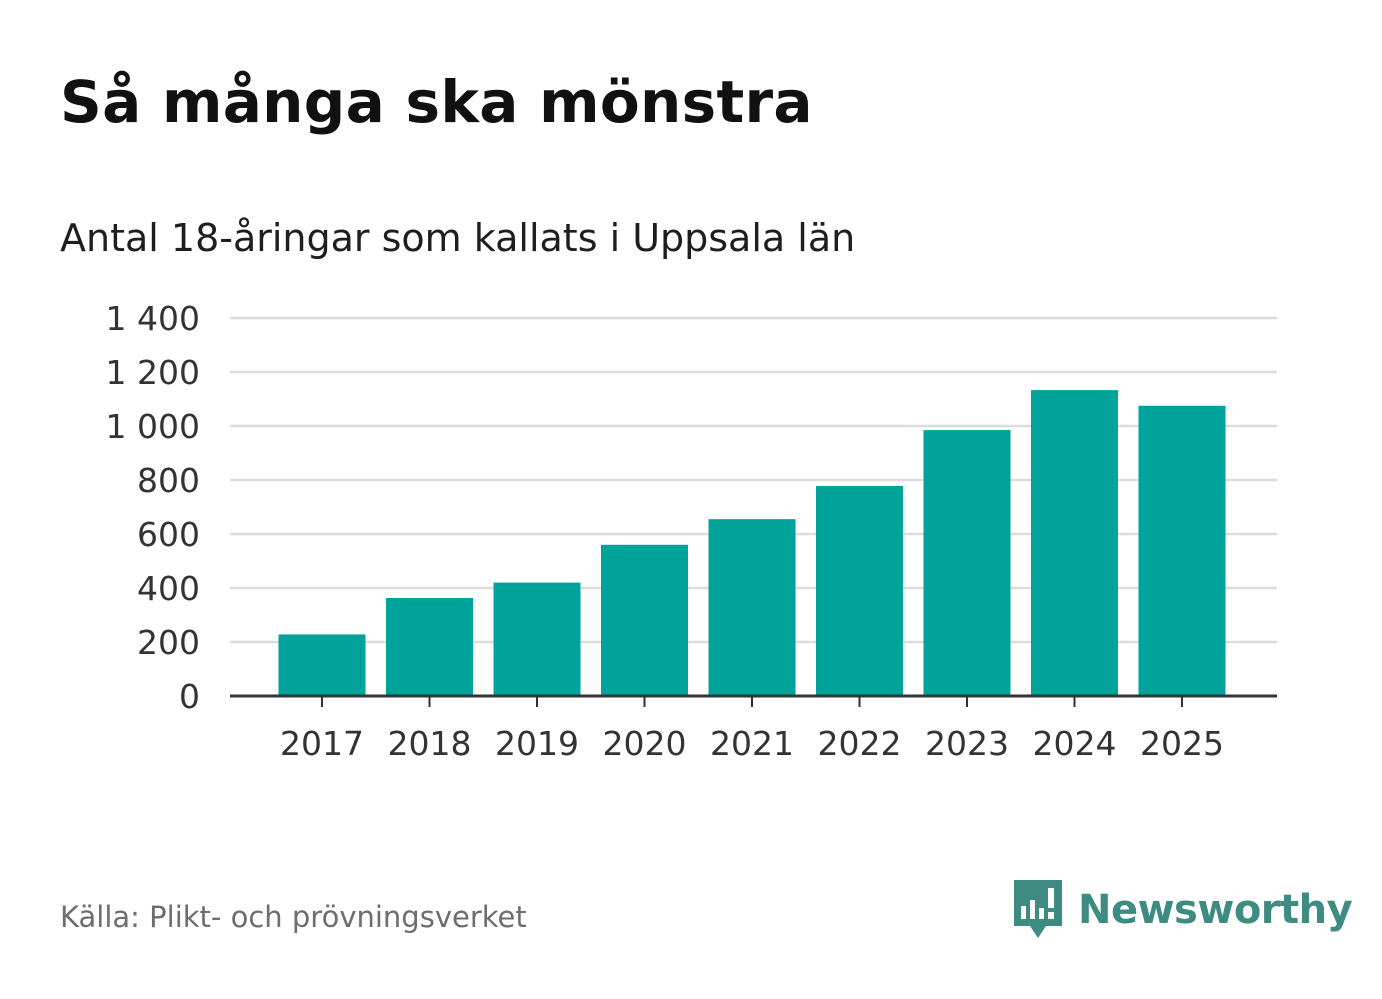 The image size is (1382, 999). Describe the element at coordinates (189, 696) in the screenshot. I see `y-tick-label: 0` at that location.